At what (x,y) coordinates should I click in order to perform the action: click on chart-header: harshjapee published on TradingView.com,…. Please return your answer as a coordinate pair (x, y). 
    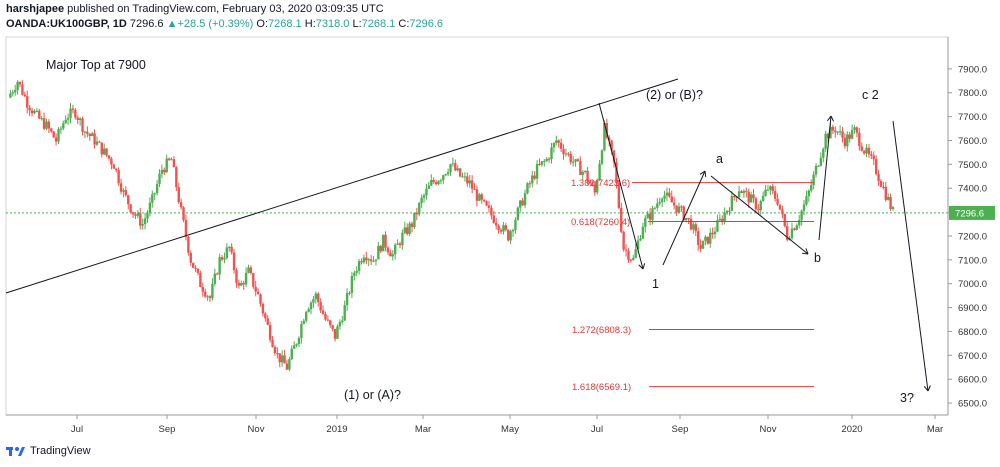
    Looking at the image, I should click on (224, 17).